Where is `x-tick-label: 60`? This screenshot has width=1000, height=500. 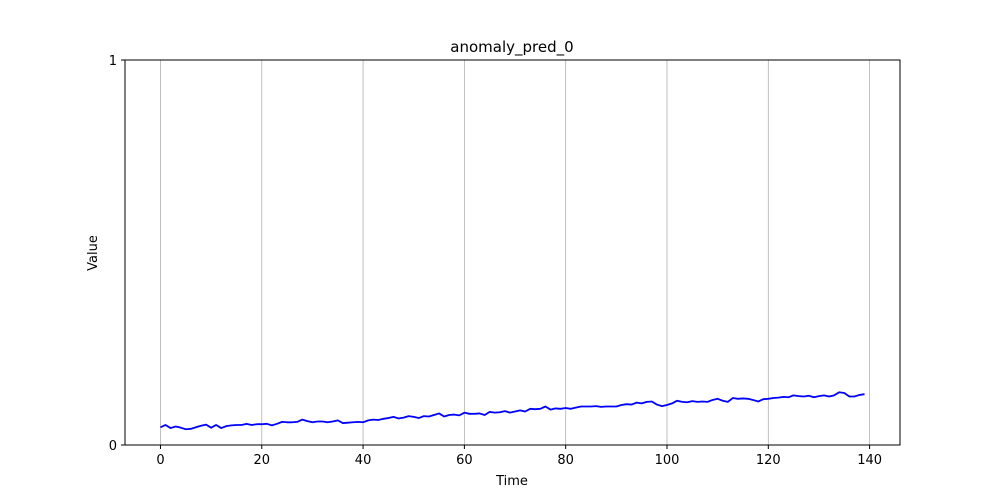
x-tick-label: 60 is located at coordinates (464, 460).